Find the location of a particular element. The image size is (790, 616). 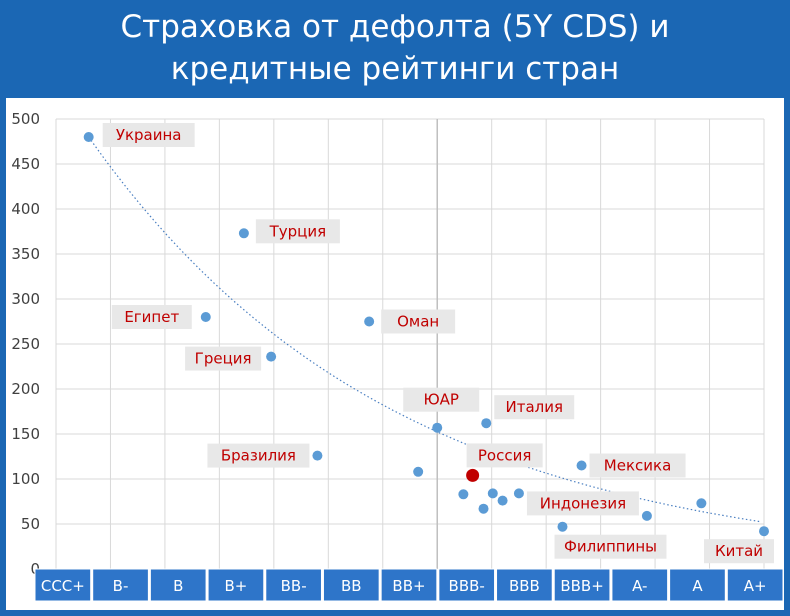

point-label: ЮАР is located at coordinates (441, 400).